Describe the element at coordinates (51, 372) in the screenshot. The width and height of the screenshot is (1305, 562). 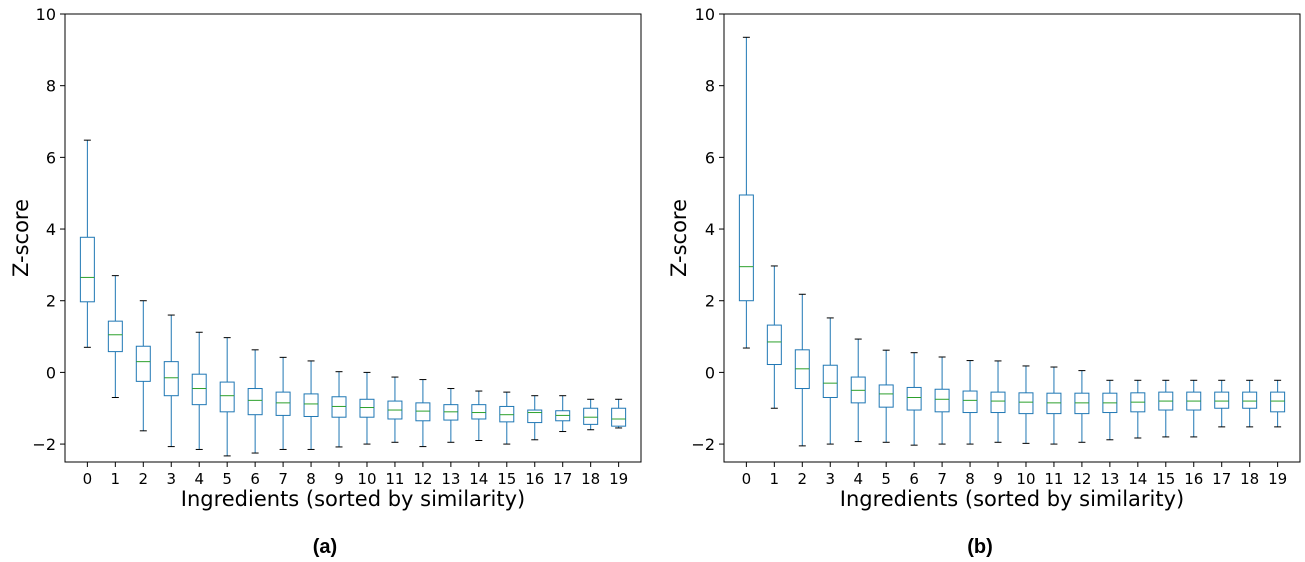
I see `y-tick-label: 0` at that location.